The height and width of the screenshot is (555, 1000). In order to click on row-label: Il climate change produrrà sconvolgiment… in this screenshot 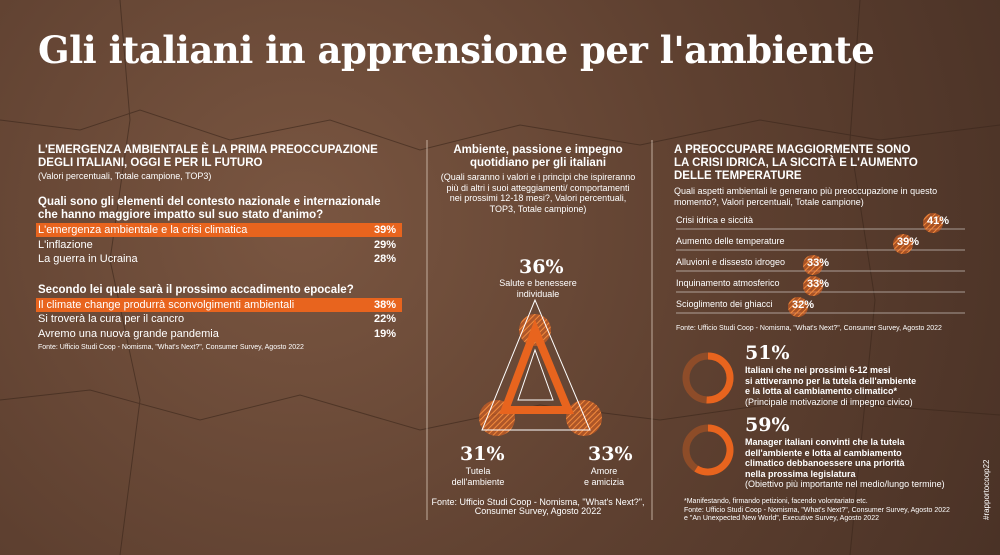, I will do `click(166, 304)`.